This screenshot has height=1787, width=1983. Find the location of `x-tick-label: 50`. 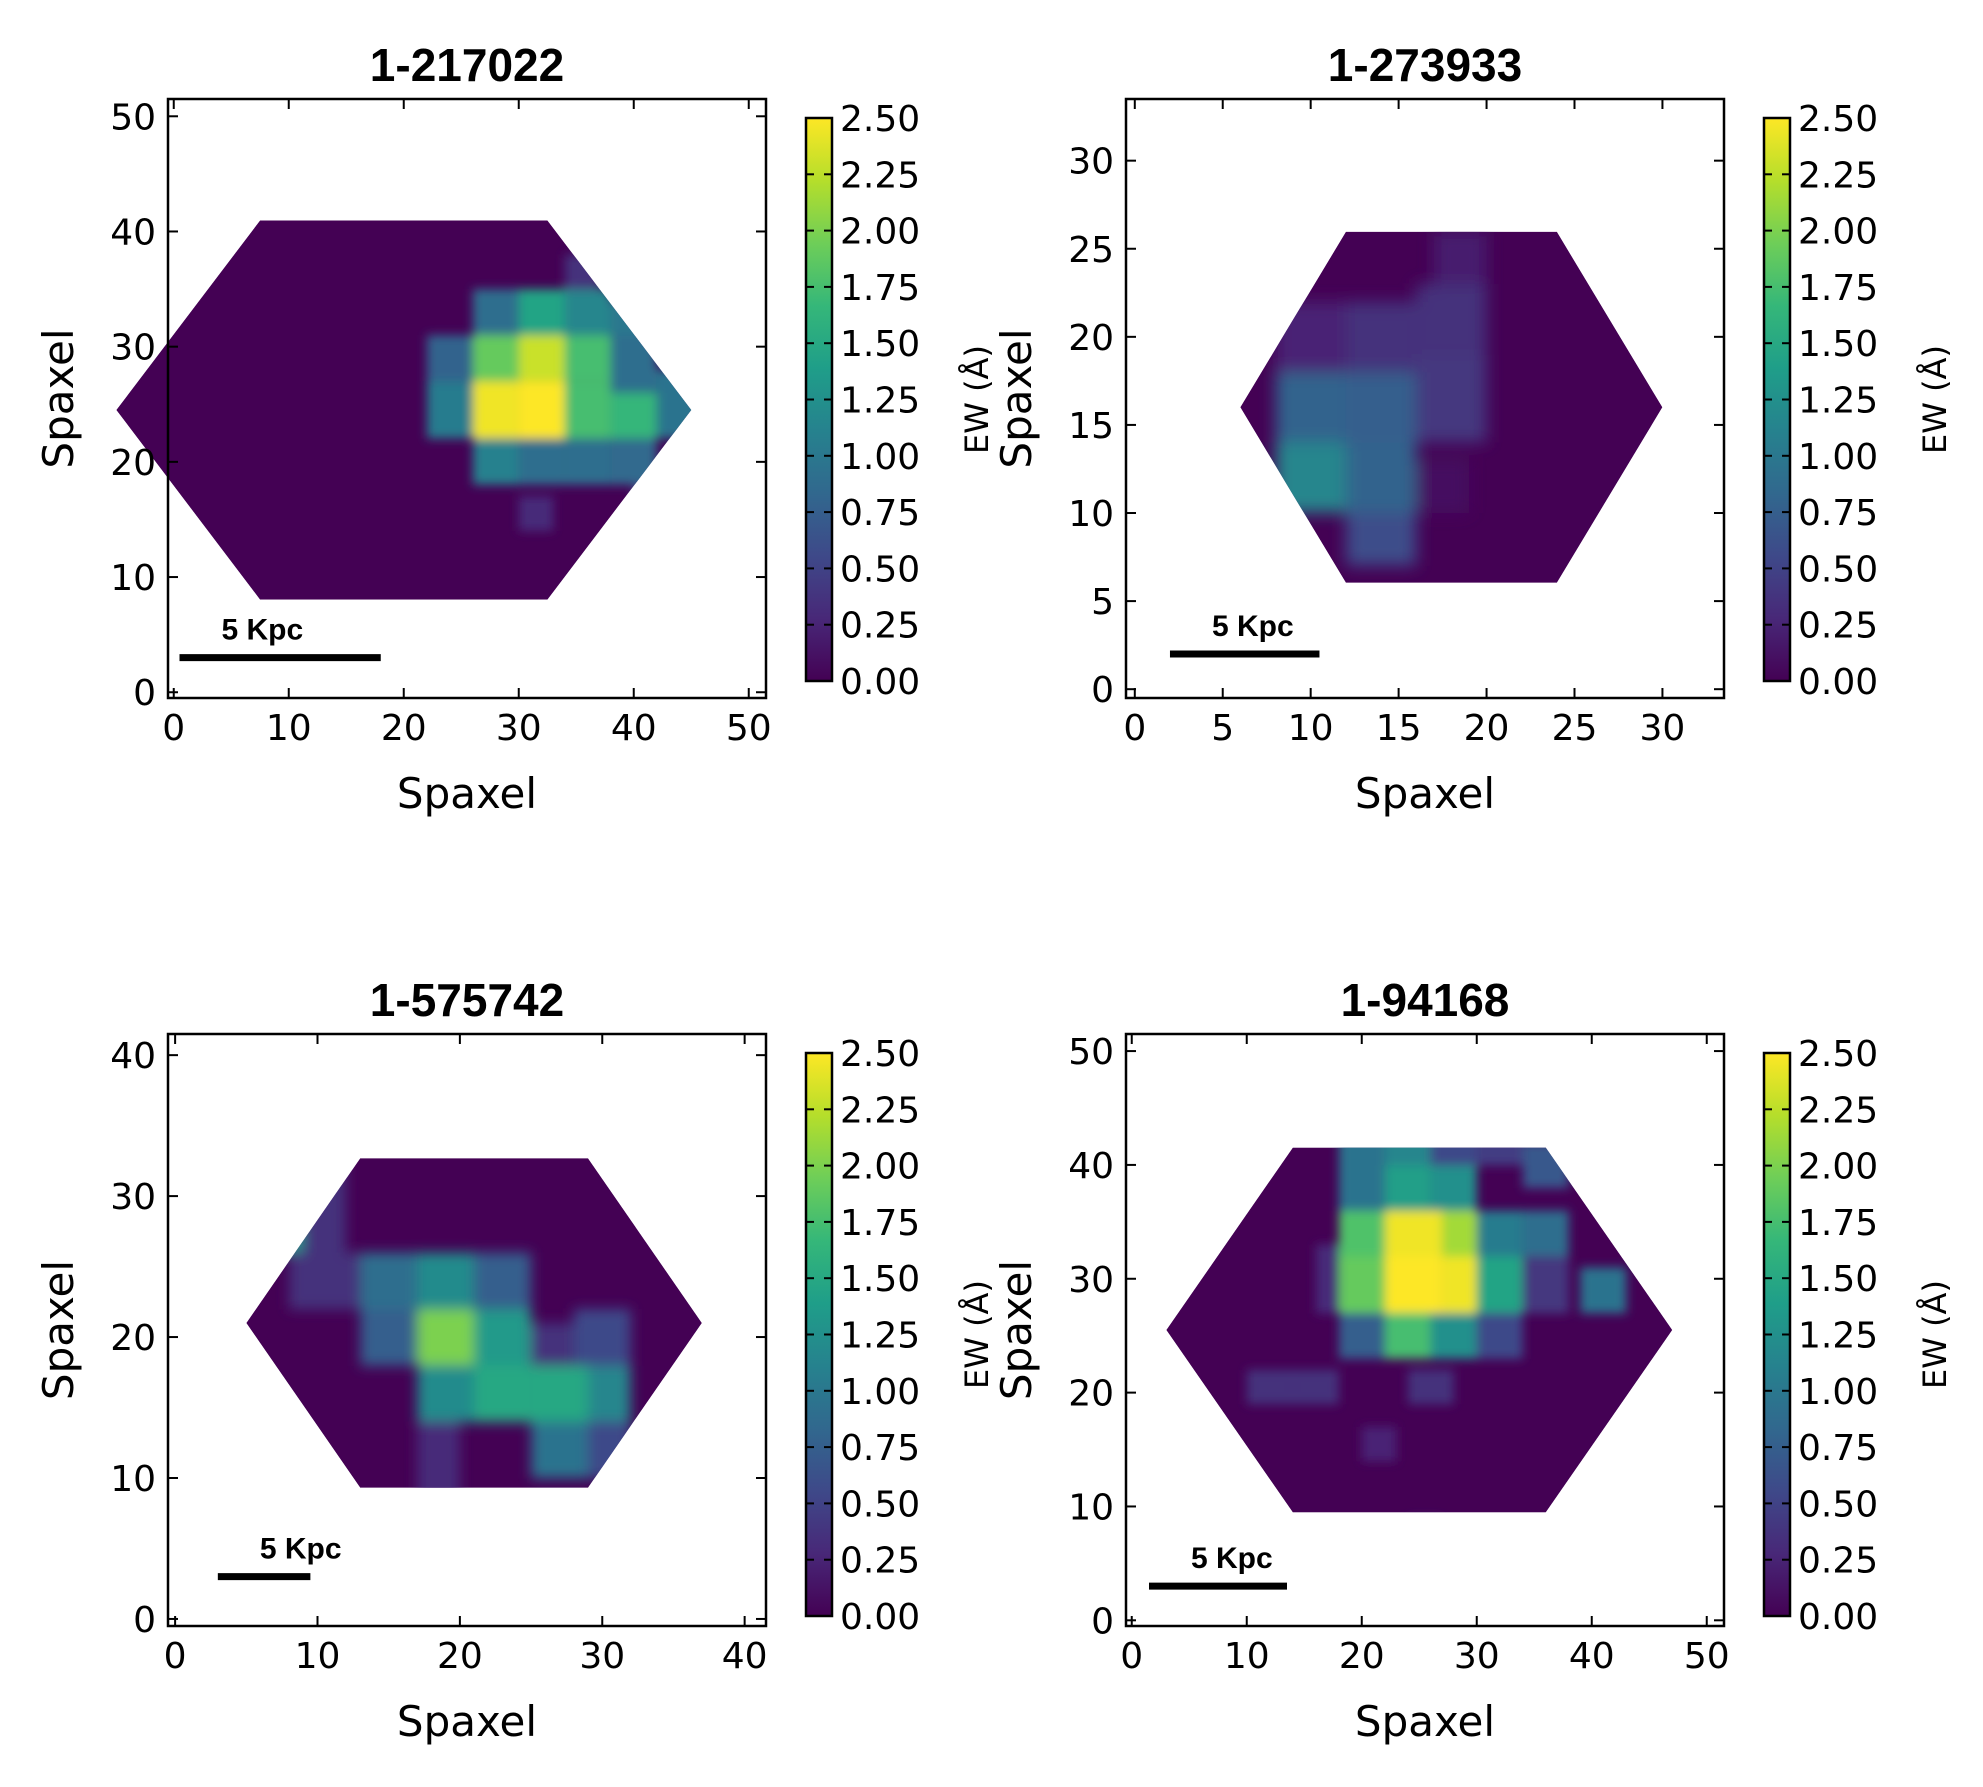

x-tick-label: 50 is located at coordinates (749, 728).